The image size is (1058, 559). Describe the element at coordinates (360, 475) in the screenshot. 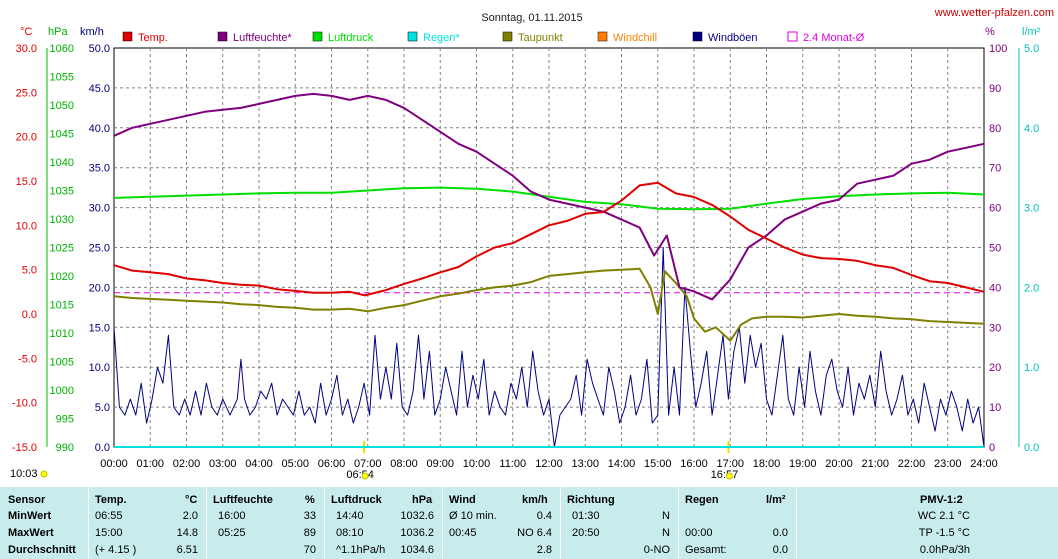

I see `sunrise-label: 06:54` at that location.